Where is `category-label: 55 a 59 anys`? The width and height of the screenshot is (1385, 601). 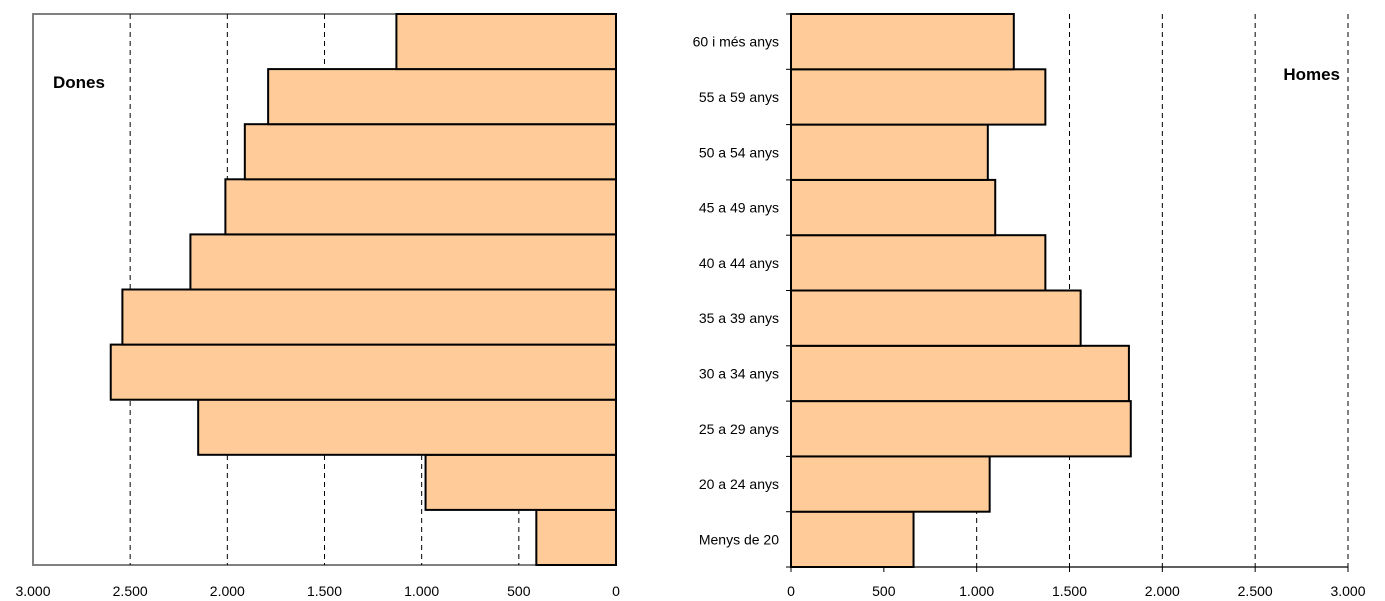 category-label: 55 a 59 anys is located at coordinates (739, 97).